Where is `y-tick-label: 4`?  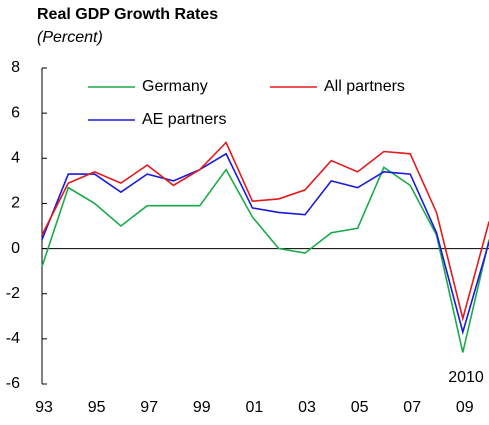 y-tick-label: 4 is located at coordinates (15, 158).